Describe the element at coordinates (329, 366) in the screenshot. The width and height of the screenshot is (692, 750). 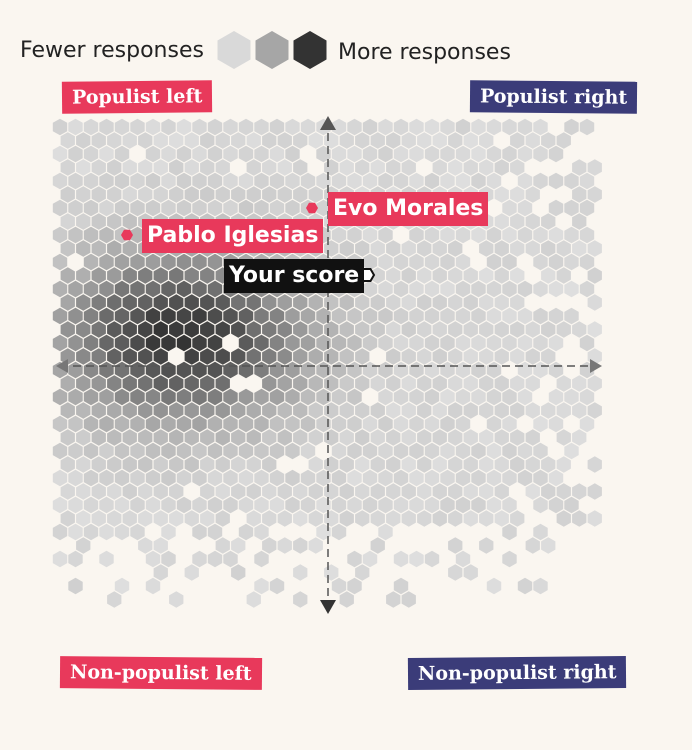
I see `x-axis` at that location.